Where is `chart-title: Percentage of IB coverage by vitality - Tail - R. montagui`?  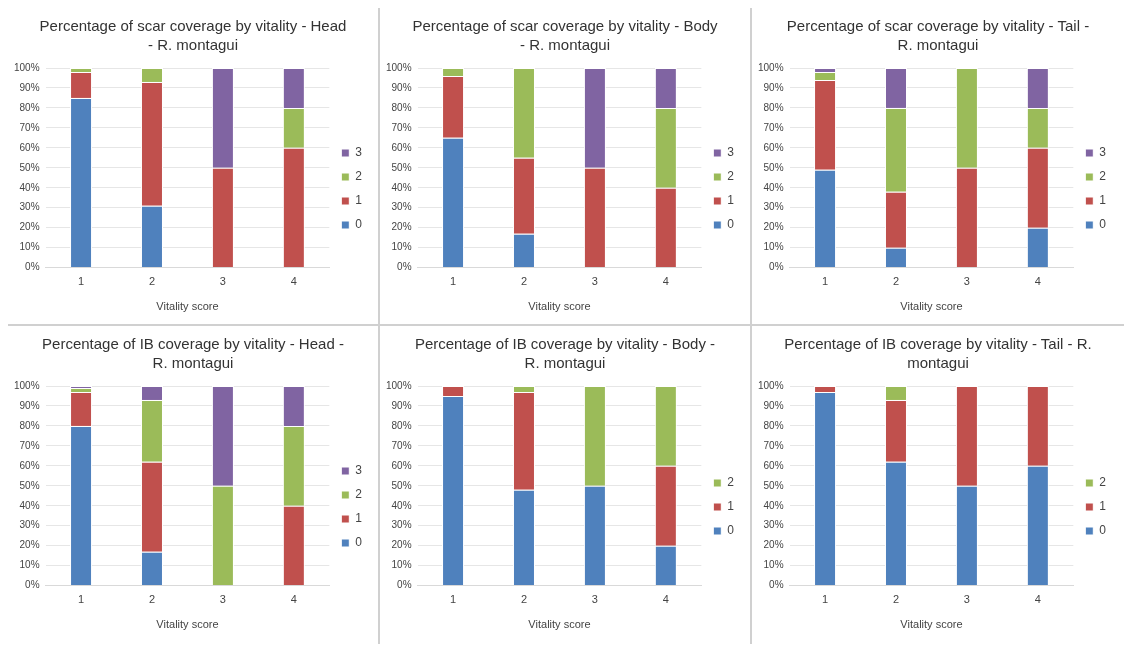
chart-title: Percentage of IB coverage by vitality - Tail - R. montagui is located at coordinates (938, 353).